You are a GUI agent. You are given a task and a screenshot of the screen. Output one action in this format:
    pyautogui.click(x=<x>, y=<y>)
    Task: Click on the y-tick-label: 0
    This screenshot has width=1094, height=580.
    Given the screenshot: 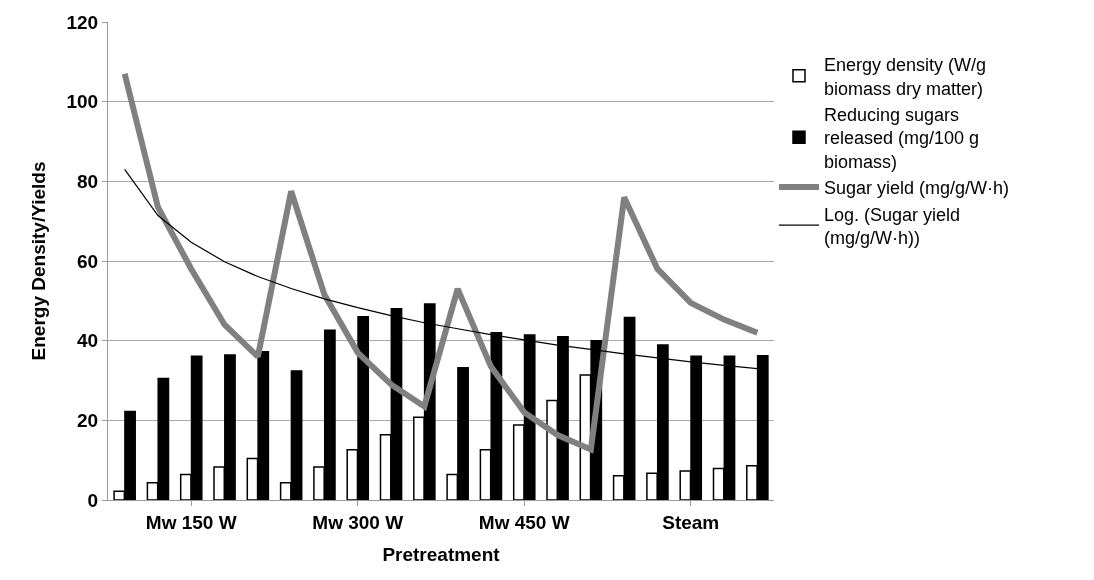 What is the action you would take?
    pyautogui.click(x=93, y=500)
    